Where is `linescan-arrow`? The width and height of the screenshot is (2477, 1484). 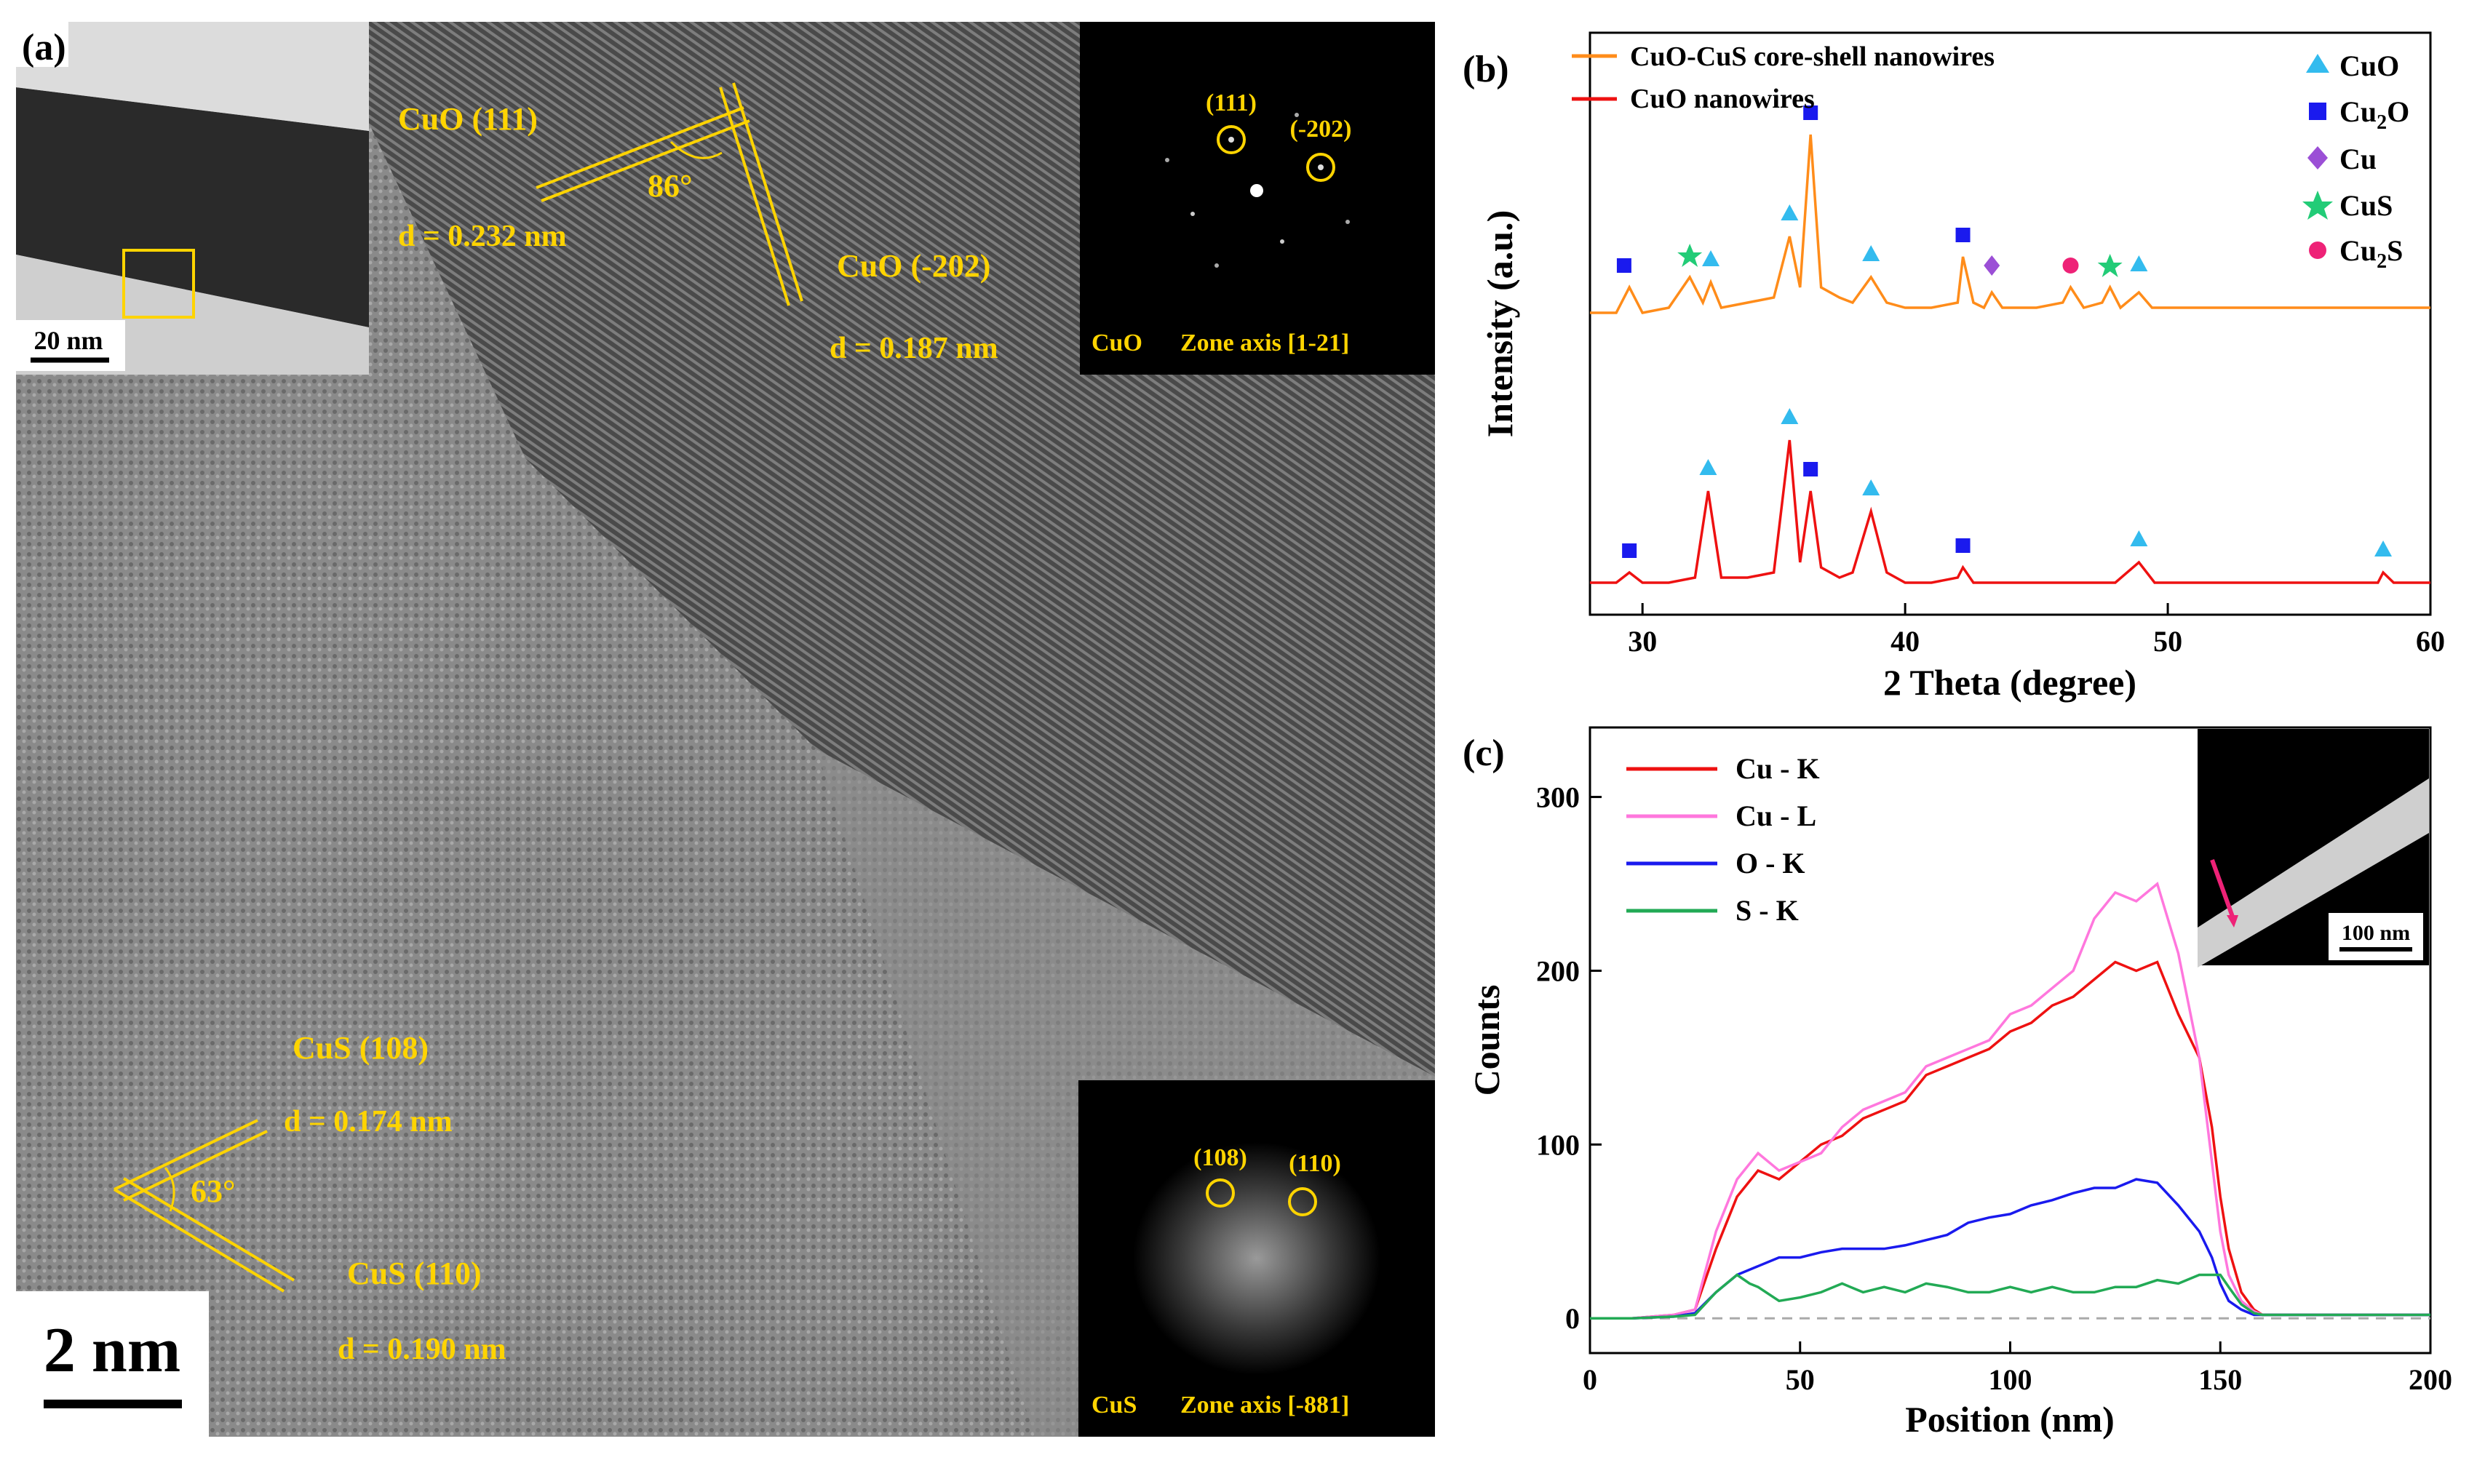
linescan-arrow is located at coordinates (2222, 888).